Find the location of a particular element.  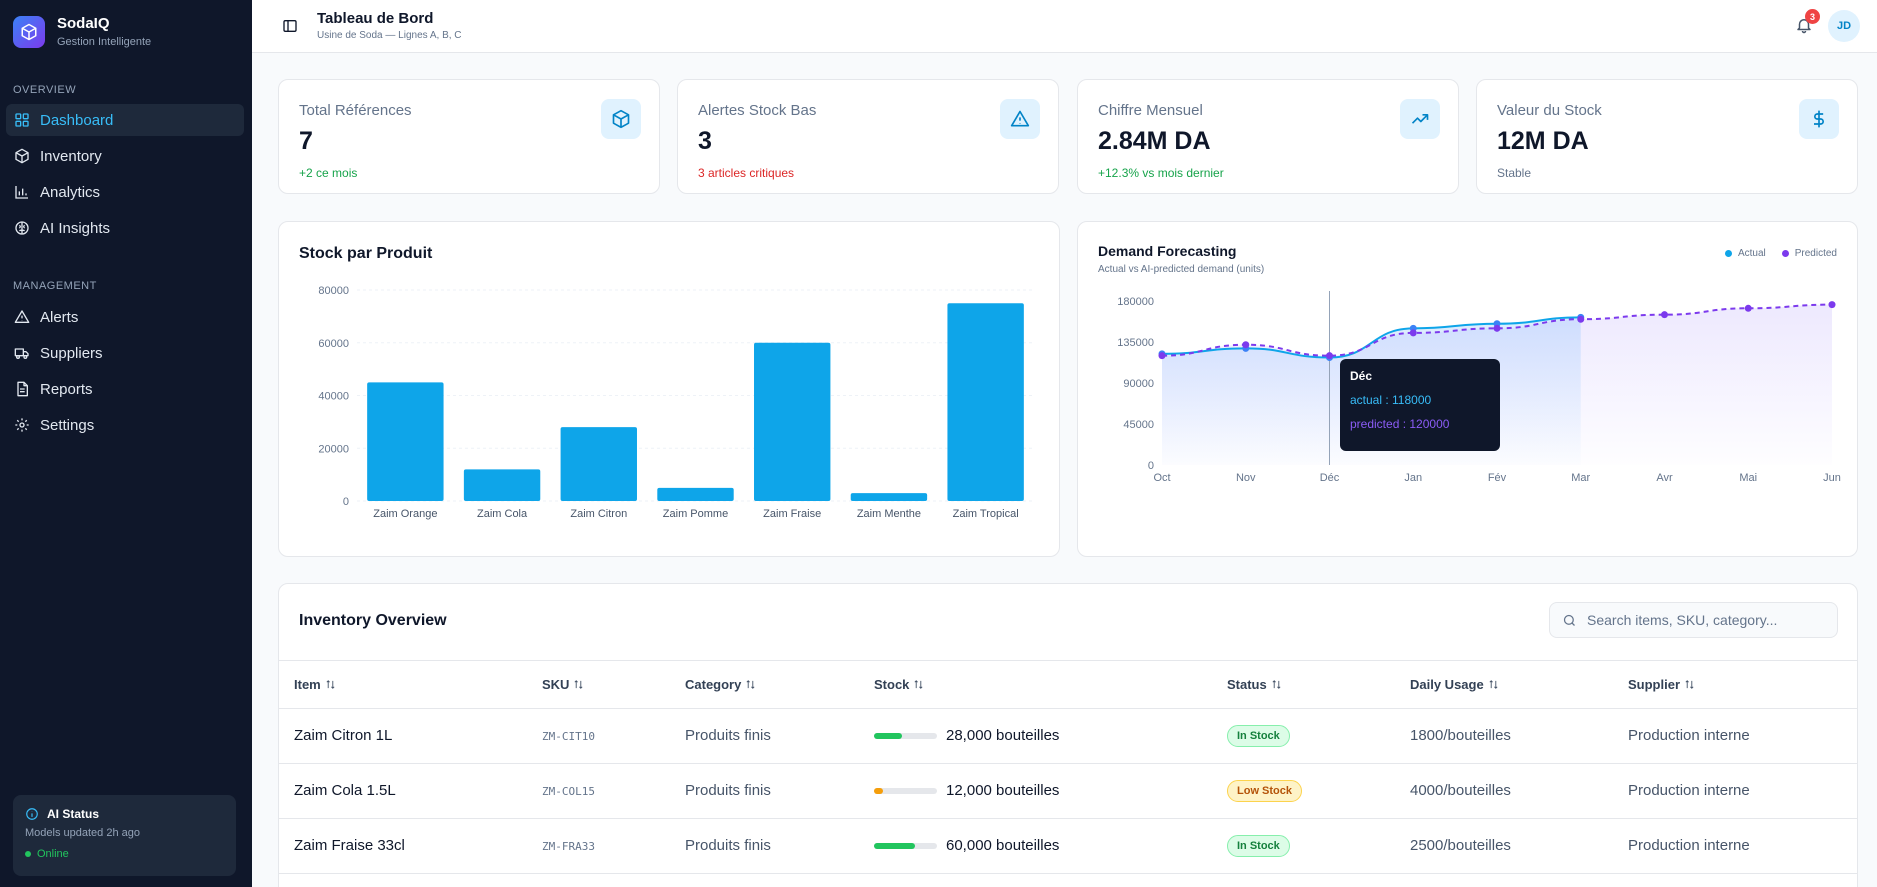

column-header-item: Item is located at coordinates (315, 684).